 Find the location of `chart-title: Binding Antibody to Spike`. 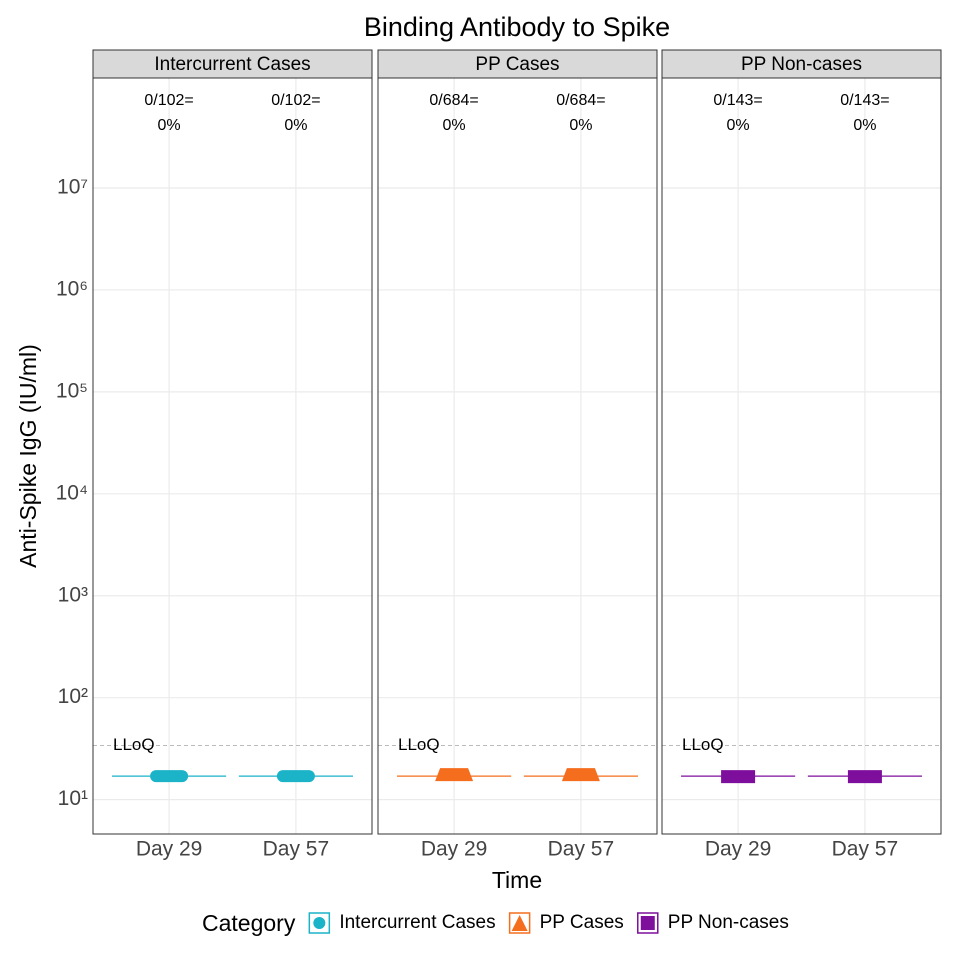

chart-title: Binding Antibody to Spike is located at coordinates (517, 27).